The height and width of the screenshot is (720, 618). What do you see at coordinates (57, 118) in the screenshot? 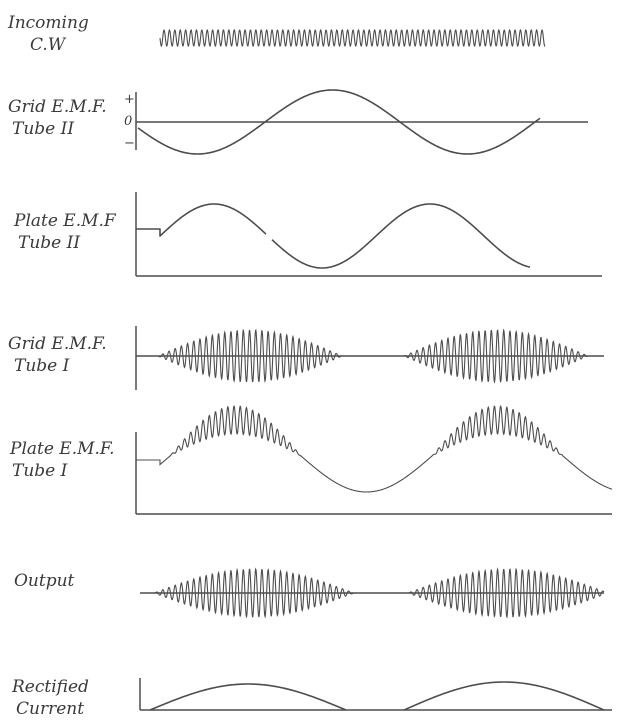
I see `label-grid-emf-tube-2: Grid E.M.F. Tube II` at bounding box center [57, 118].